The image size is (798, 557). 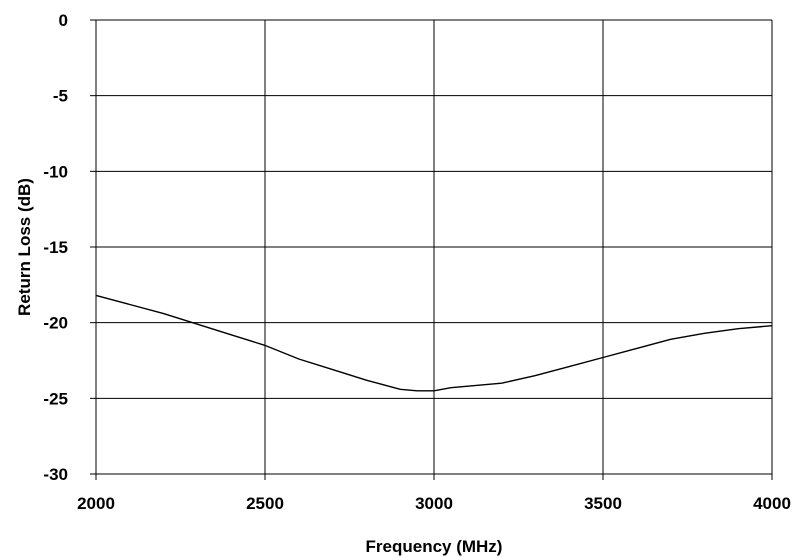 I want to click on x-tick-labels: 2000 2500 3000 3500 4000, so click(x=434, y=503).